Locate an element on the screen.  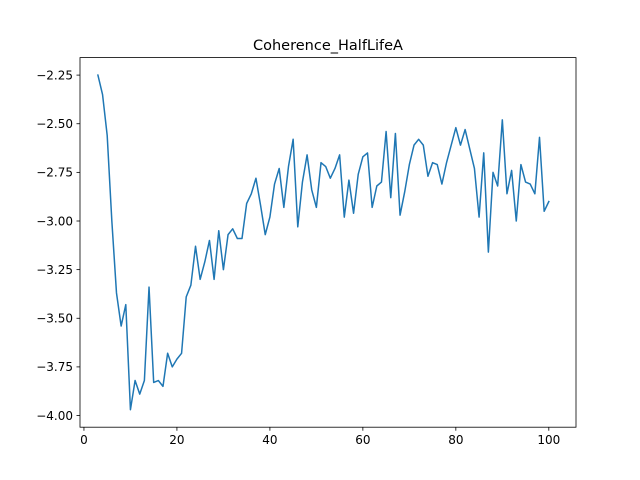
y-tick-label: −3.25 is located at coordinates (54, 270).